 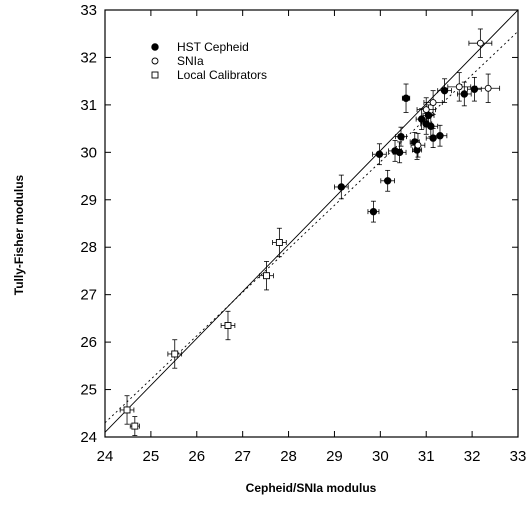 I want to click on x-tick-label: 25, so click(x=151, y=456).